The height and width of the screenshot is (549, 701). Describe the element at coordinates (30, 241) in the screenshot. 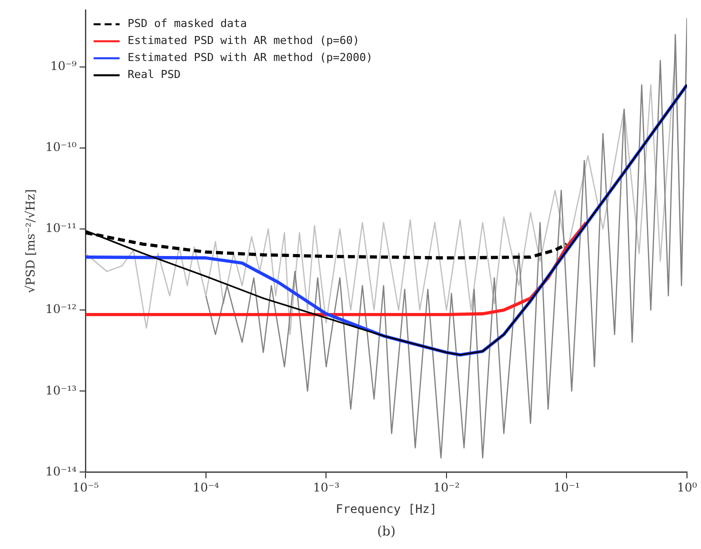

I see `y-axis-title: √PSD [ms⁻²/√Hz]` at that location.